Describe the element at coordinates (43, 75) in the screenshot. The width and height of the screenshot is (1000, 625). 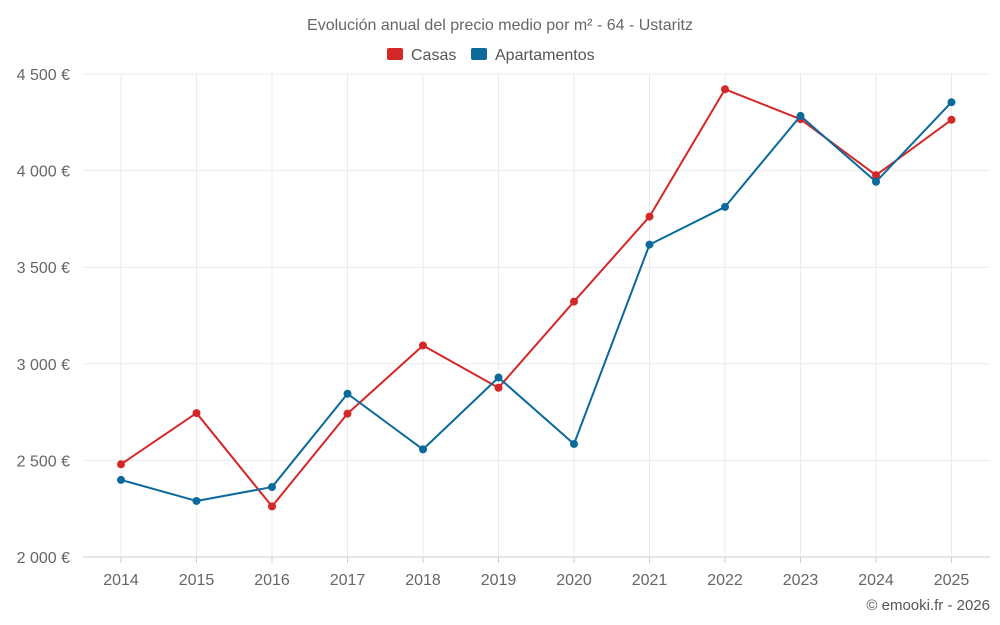
I see `y-tick-label: 4 500 €` at that location.